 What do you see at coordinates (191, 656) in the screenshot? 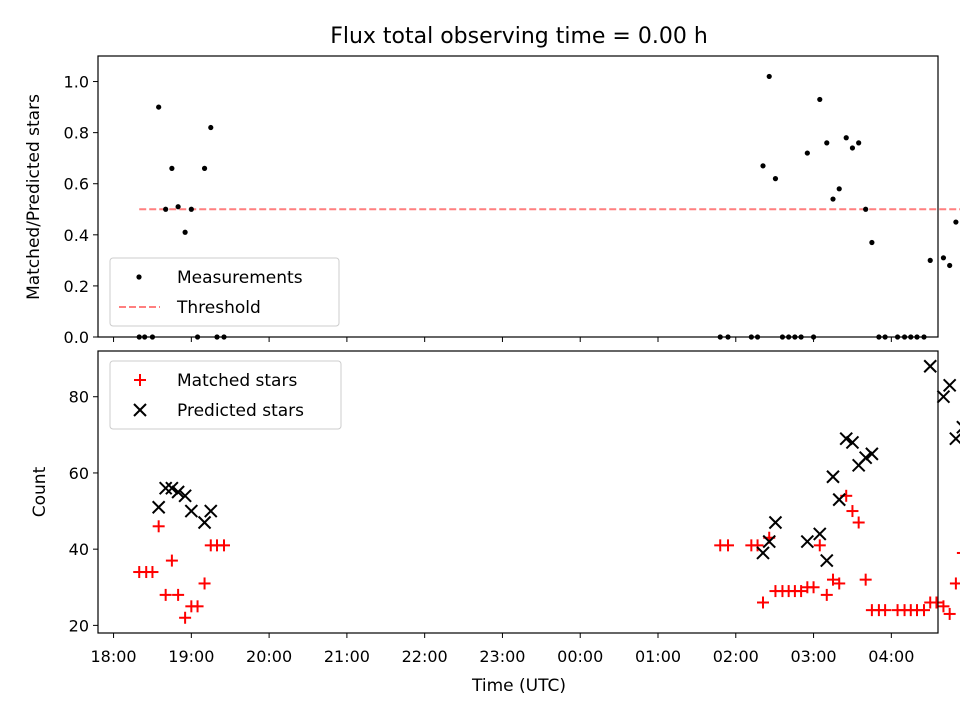
I see `x-tick-label: 19:00` at bounding box center [191, 656].